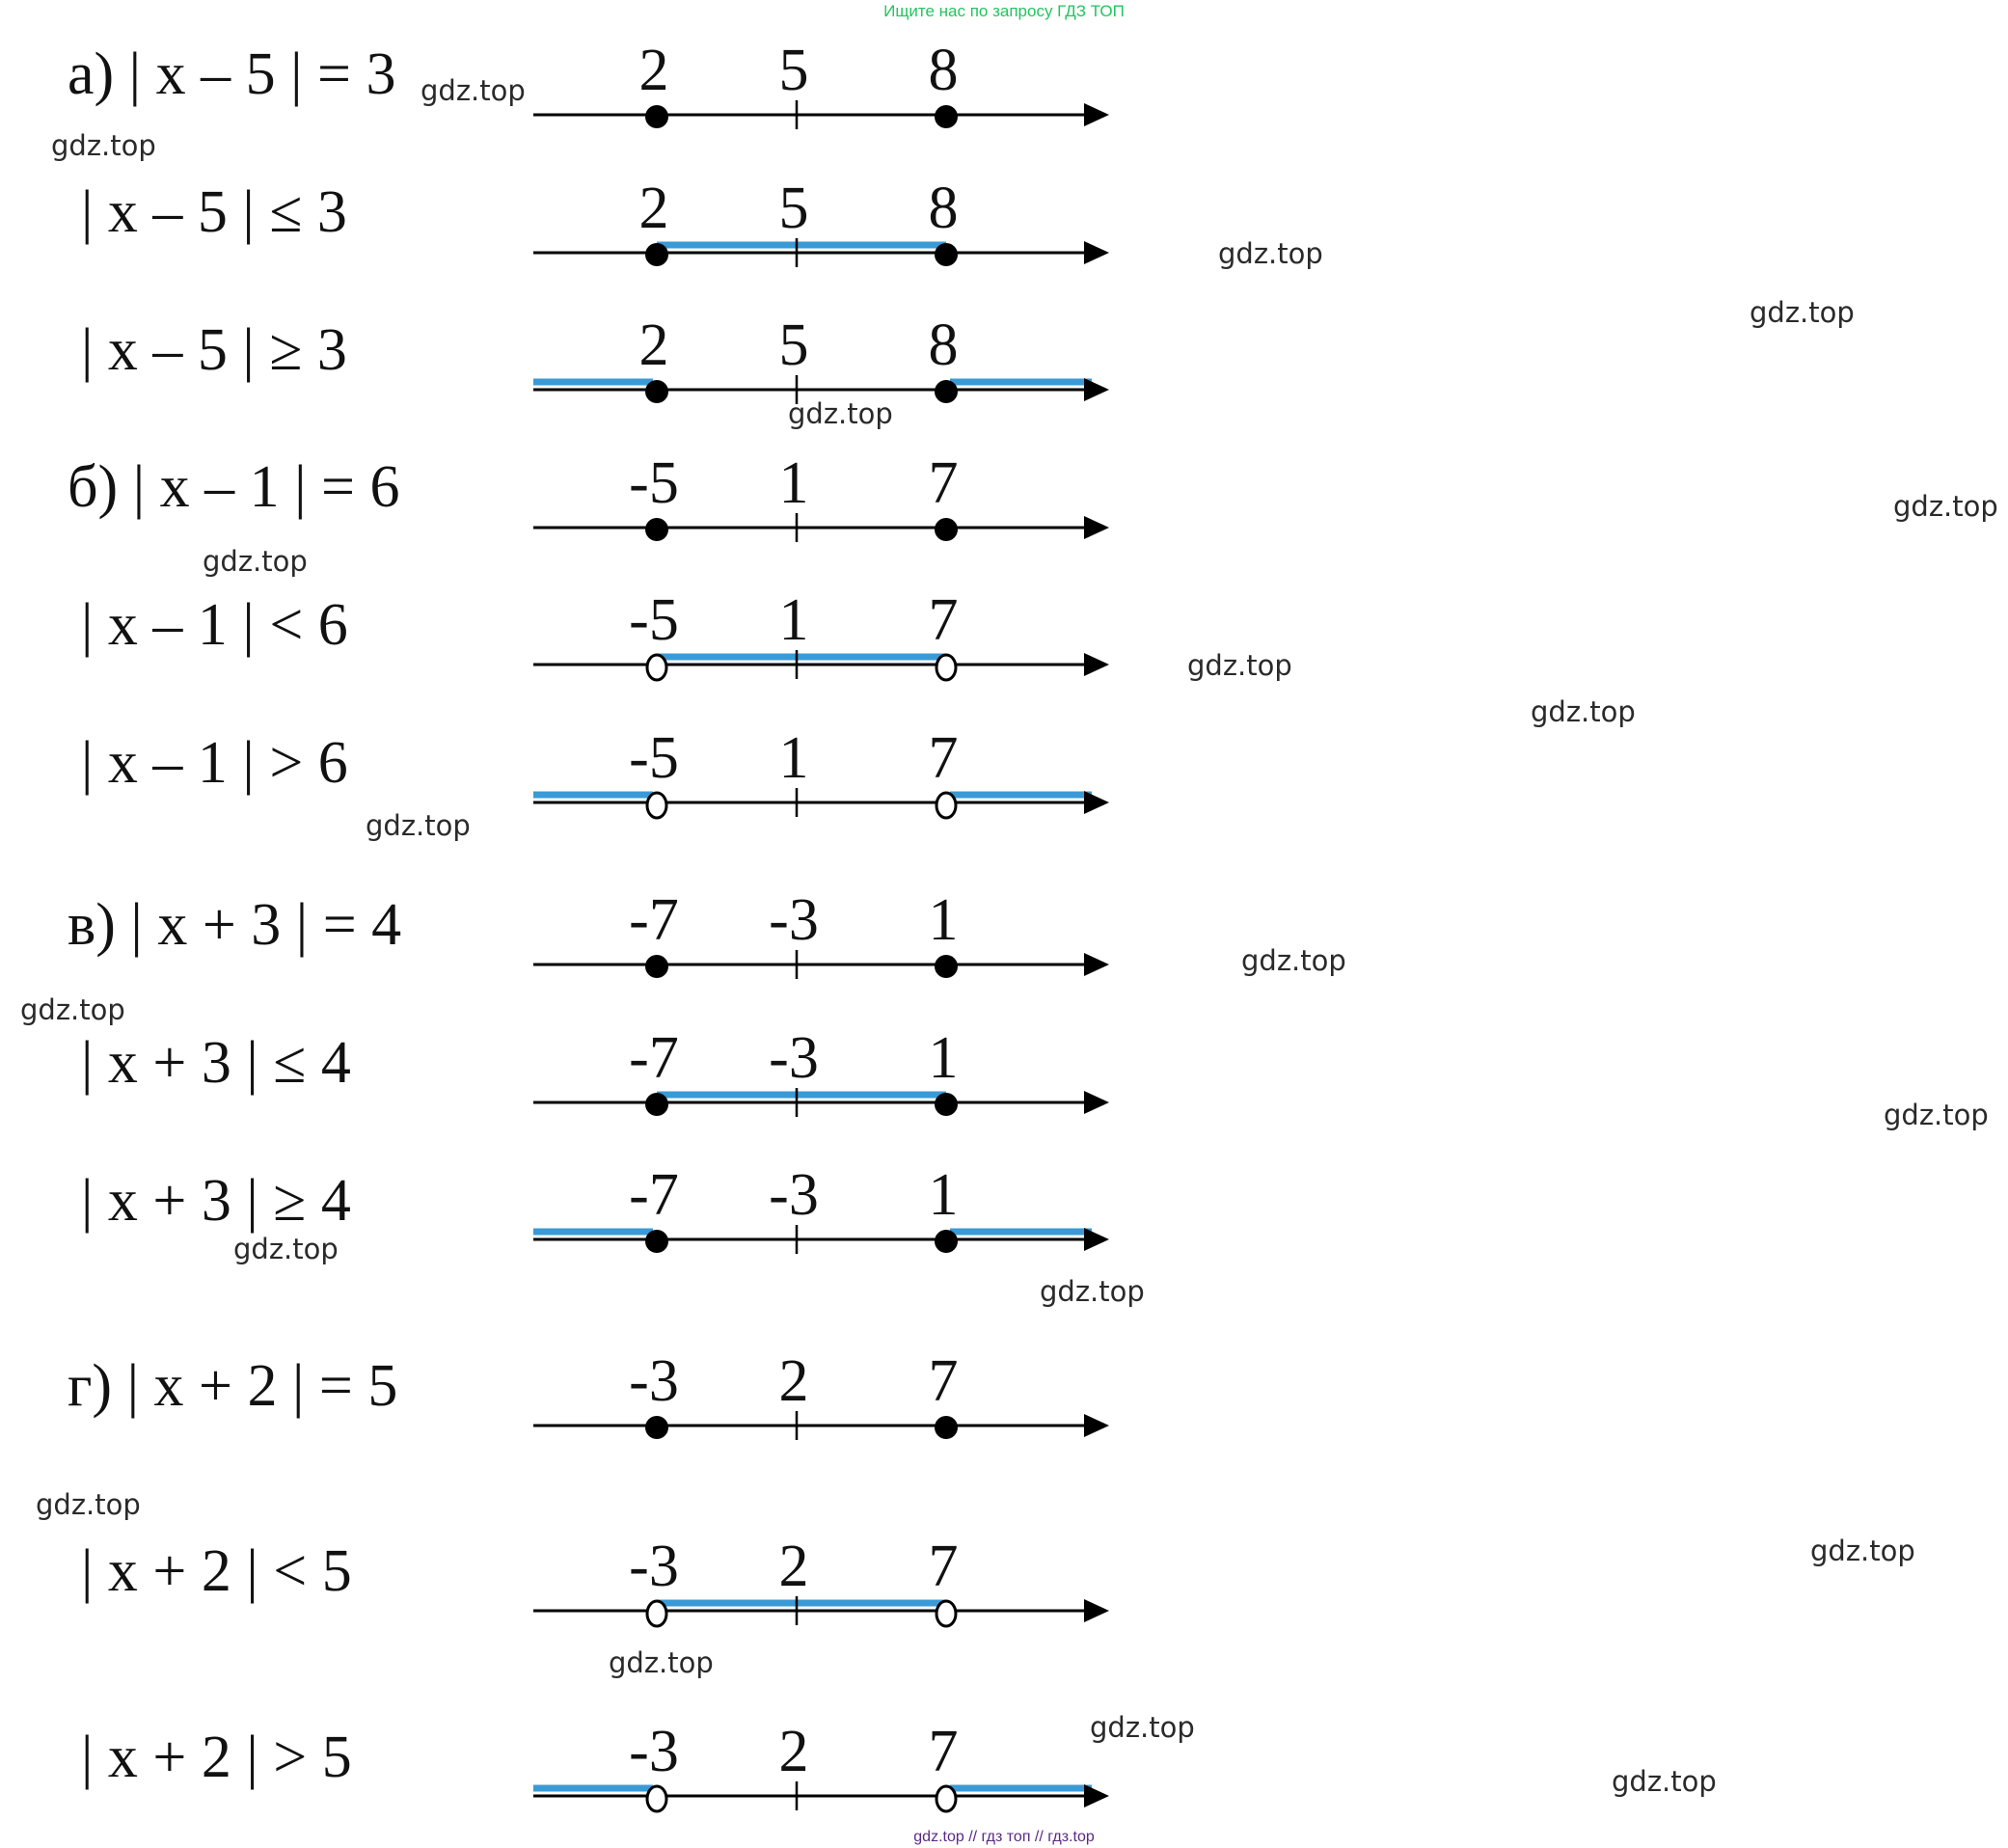  What do you see at coordinates (216, 1757) in the screenshot?
I see `problem-g-inequality-gt: | x + 2 | > 5` at bounding box center [216, 1757].